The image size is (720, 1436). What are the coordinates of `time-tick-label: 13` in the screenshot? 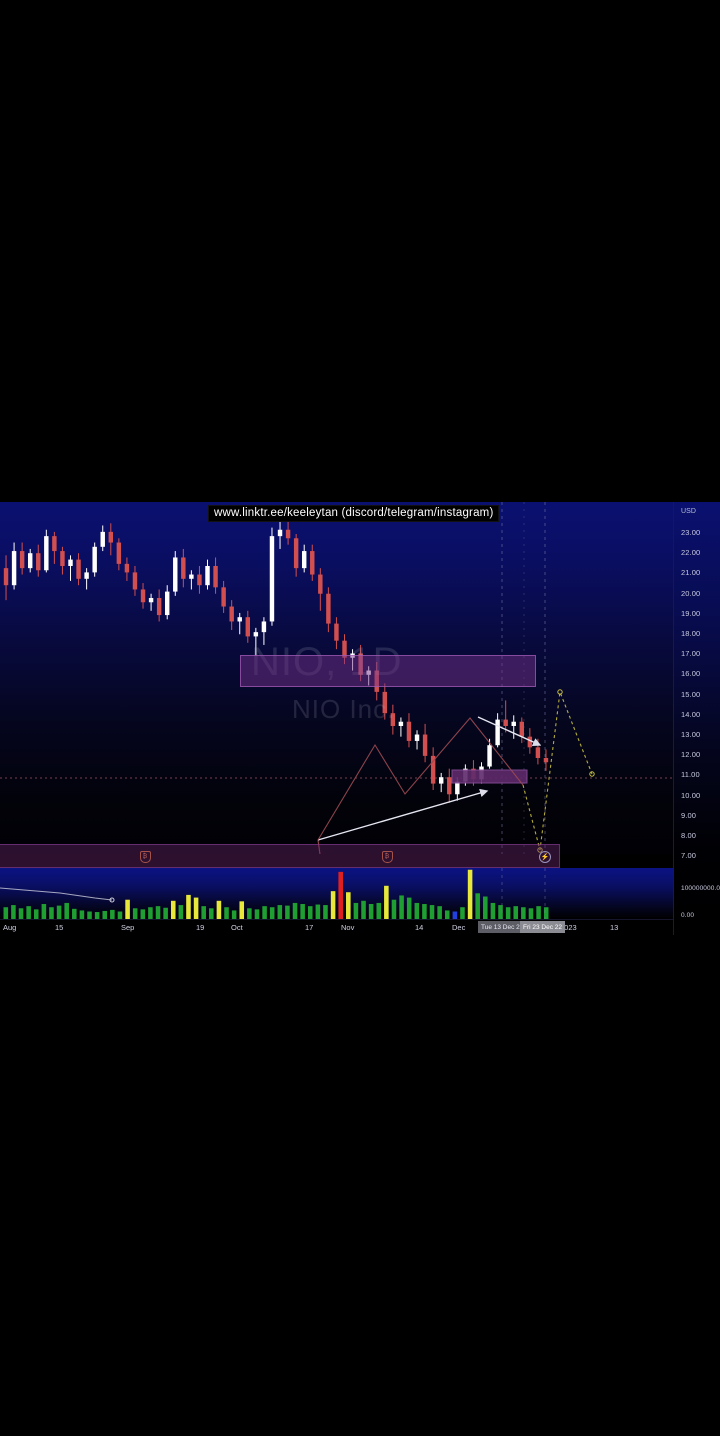 It's located at (614, 927).